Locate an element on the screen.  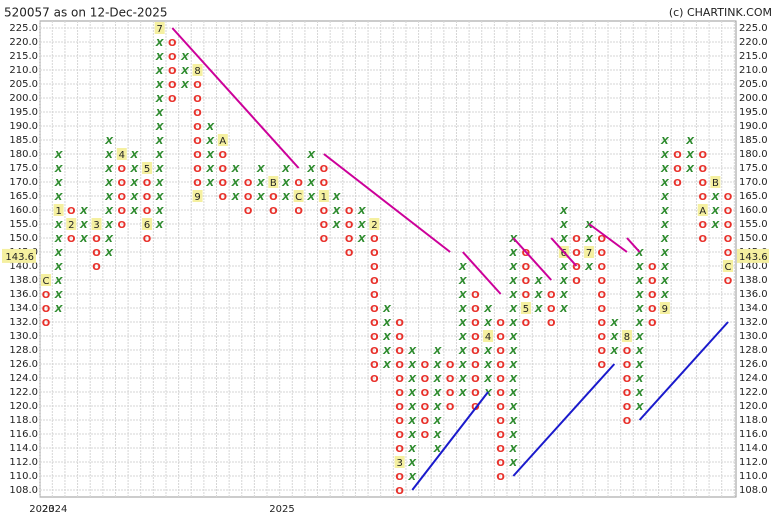
y-tick-label-right: 210.0 is located at coordinates (753, 70).